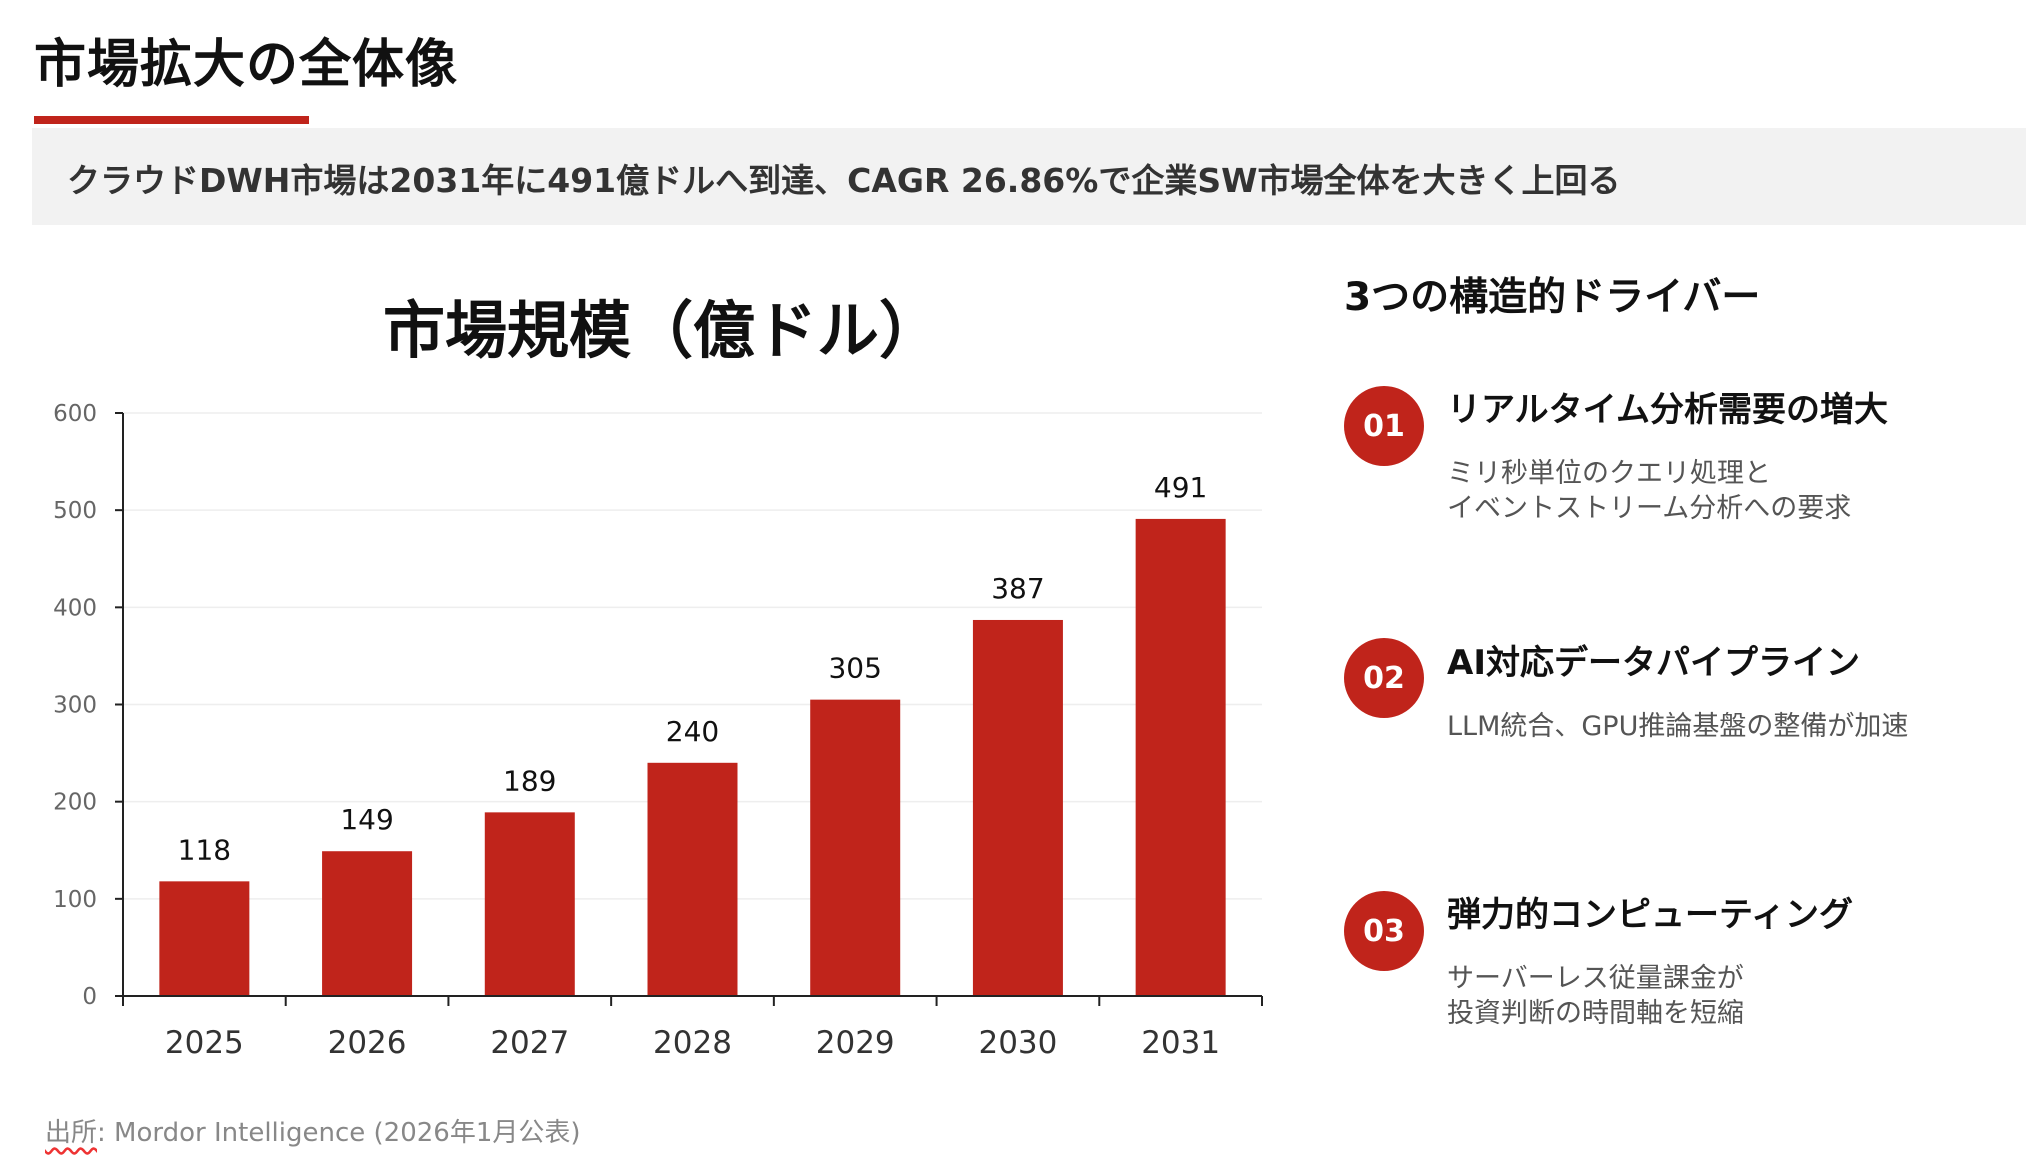  Describe the element at coordinates (1653, 663) in the screenshot. I see `driver-title: AI対応データパイプライン` at that location.